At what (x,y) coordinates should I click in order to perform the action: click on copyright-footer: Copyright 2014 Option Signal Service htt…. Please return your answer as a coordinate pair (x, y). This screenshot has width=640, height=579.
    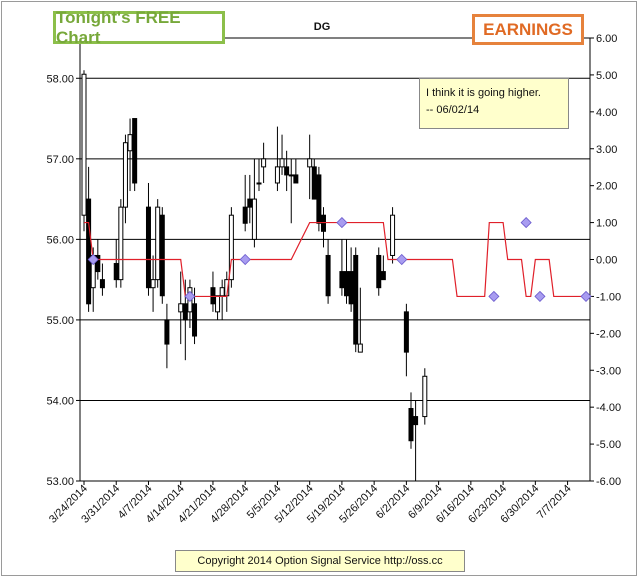
    Looking at the image, I should click on (320, 561).